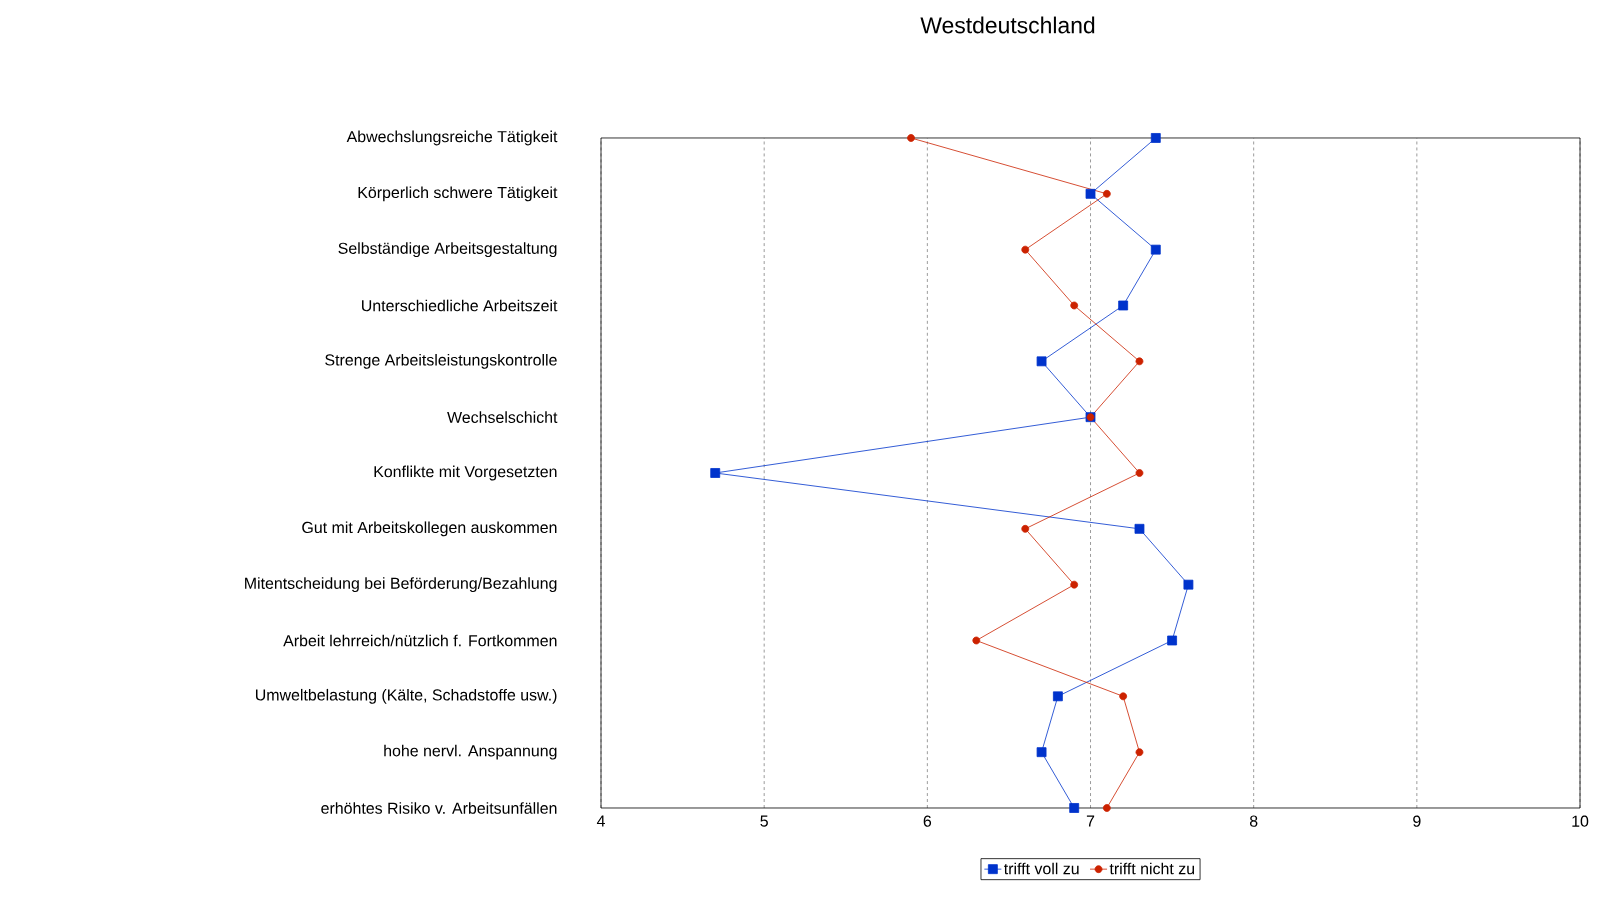 The height and width of the screenshot is (899, 1597). I want to click on y-tick-label: Arbeit lehrreich/nützlich f. Fortkommen, so click(420, 640).